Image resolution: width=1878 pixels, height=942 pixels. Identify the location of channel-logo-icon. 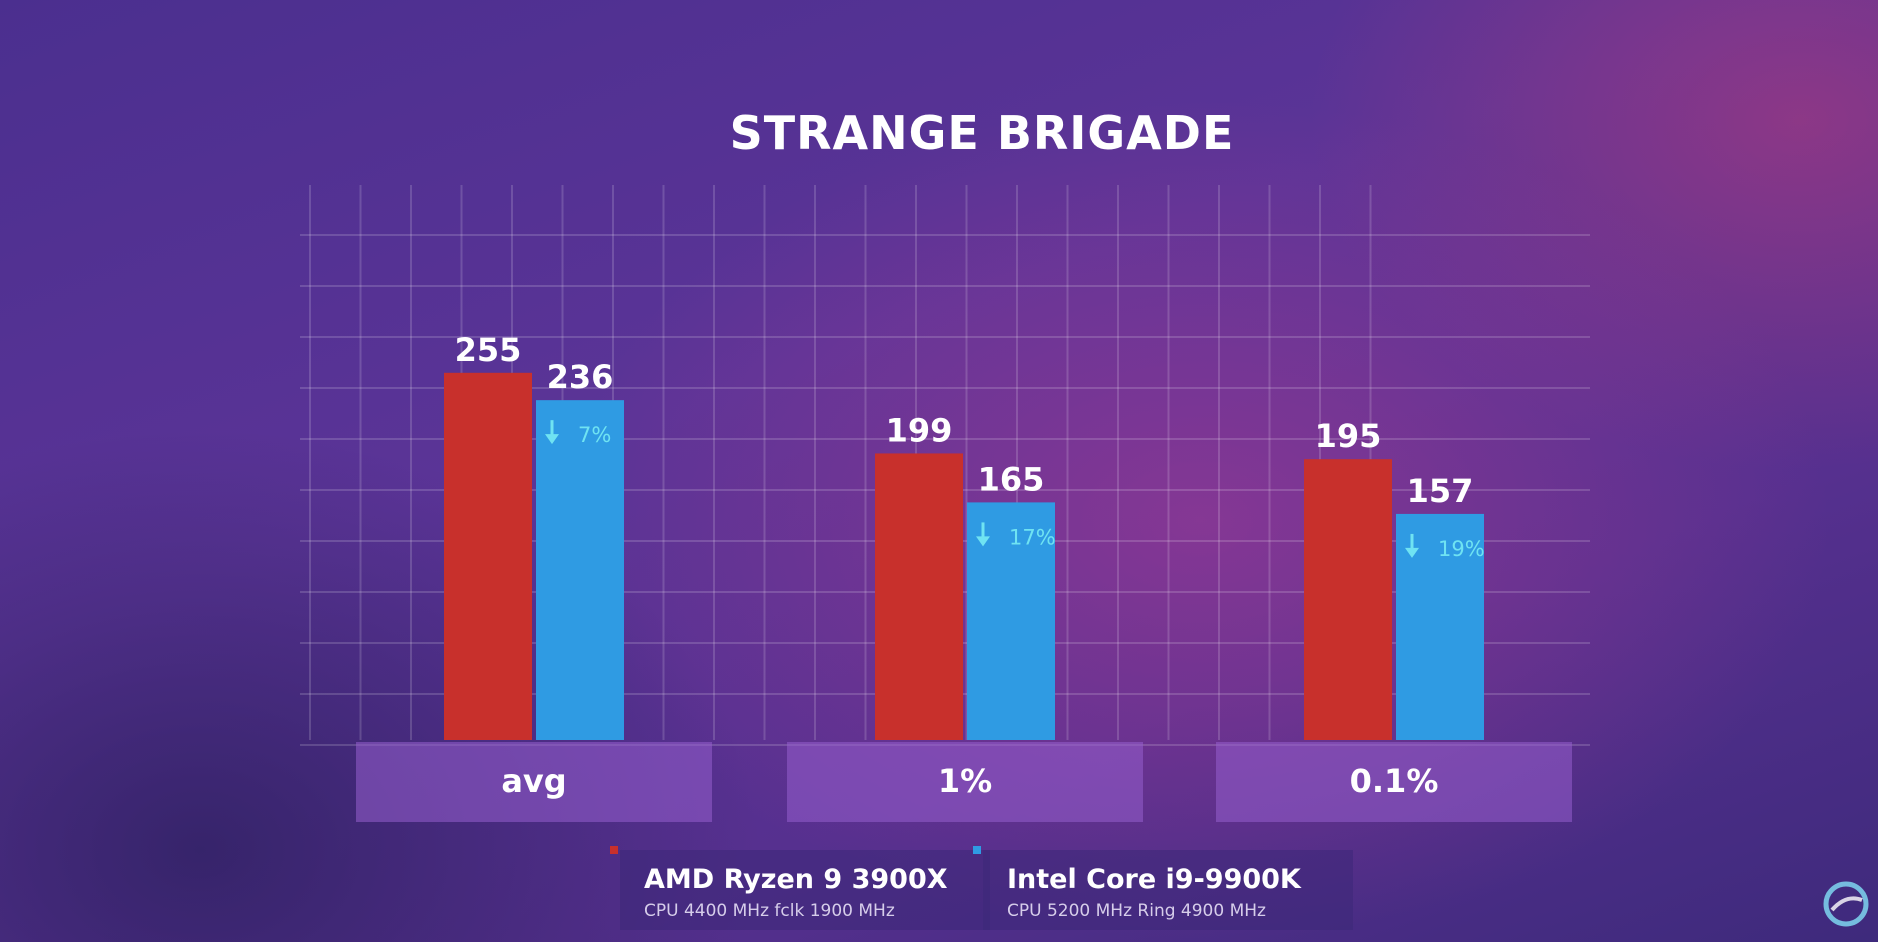
(1846, 904).